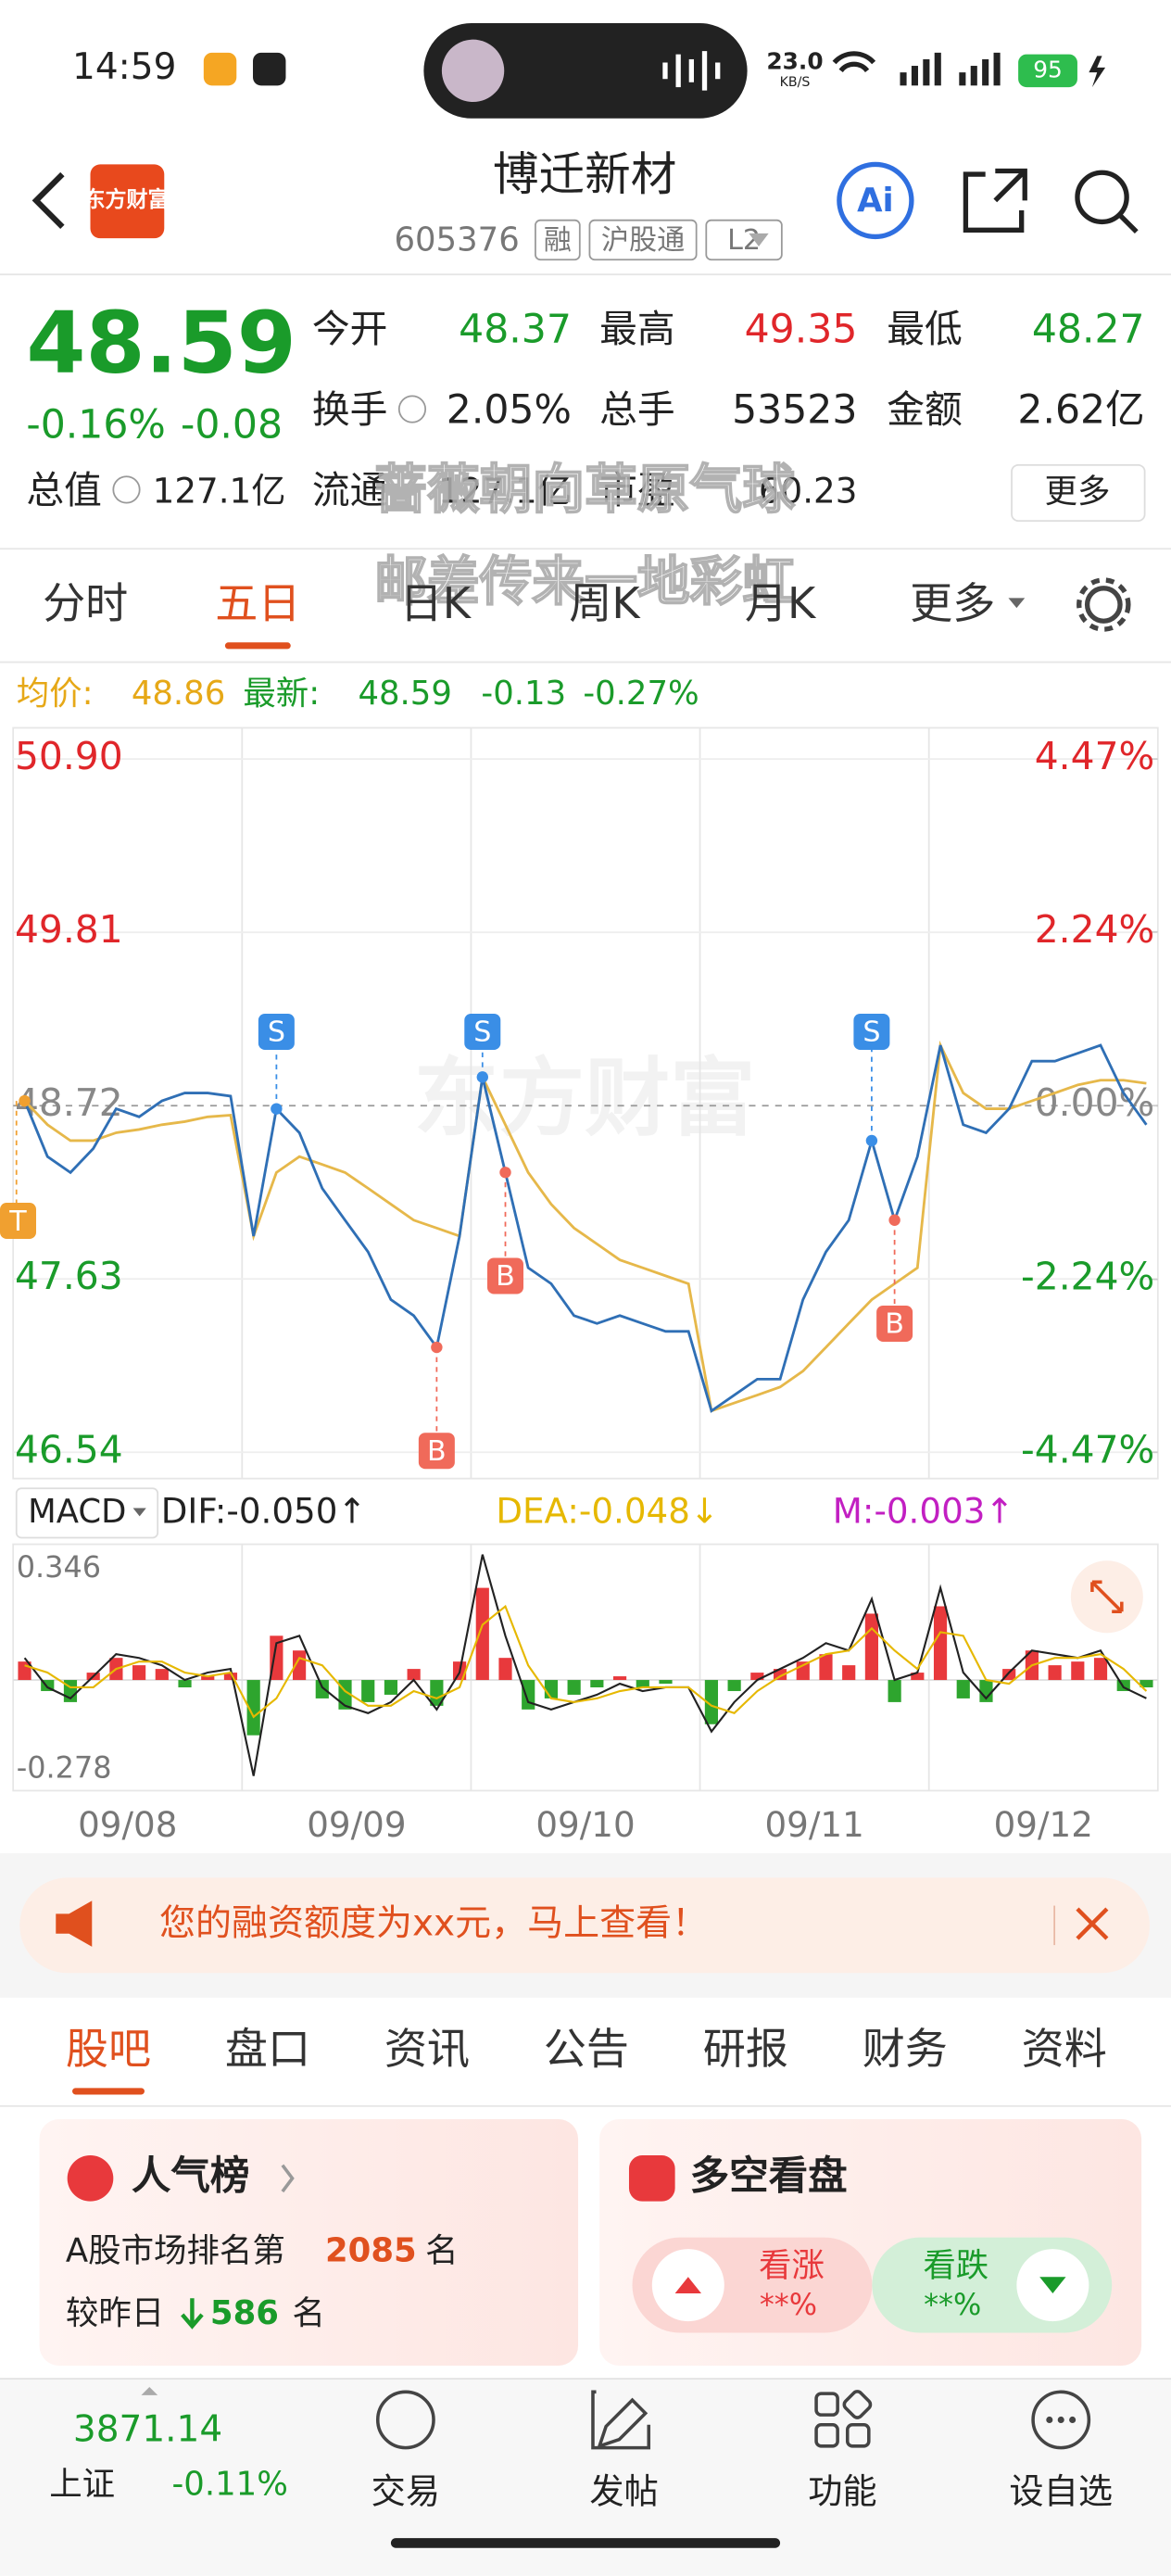  What do you see at coordinates (585, 1667) in the screenshot?
I see `macd-frame` at bounding box center [585, 1667].